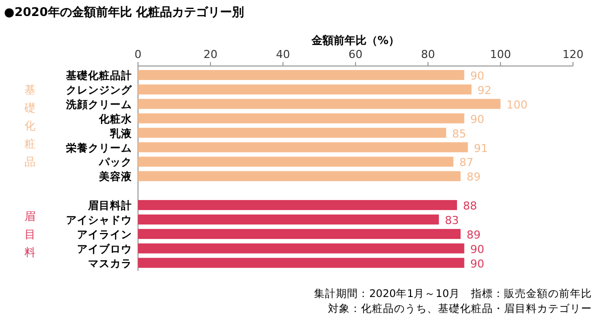 The image size is (600, 332). I want to click on y-tick-label: アイライン, so click(104, 234).